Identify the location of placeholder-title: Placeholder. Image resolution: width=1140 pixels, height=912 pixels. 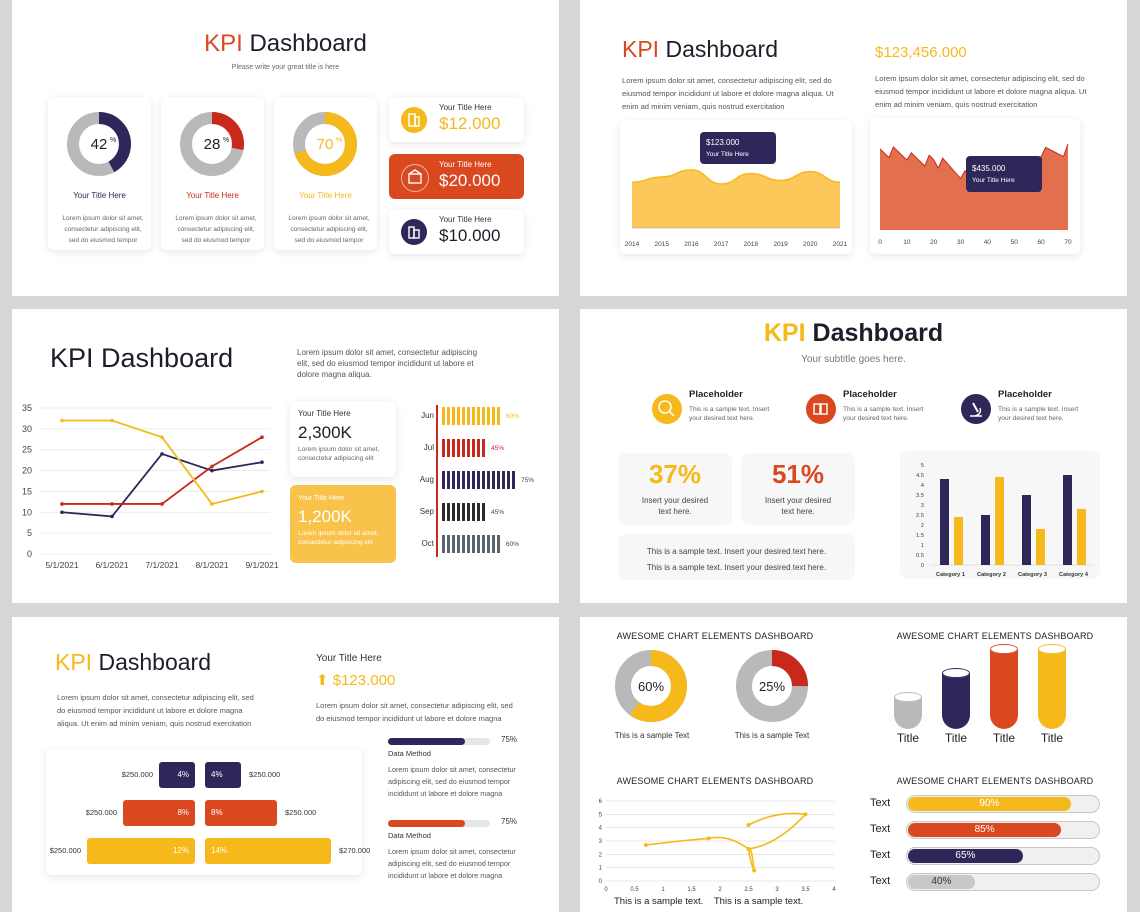
(870, 394).